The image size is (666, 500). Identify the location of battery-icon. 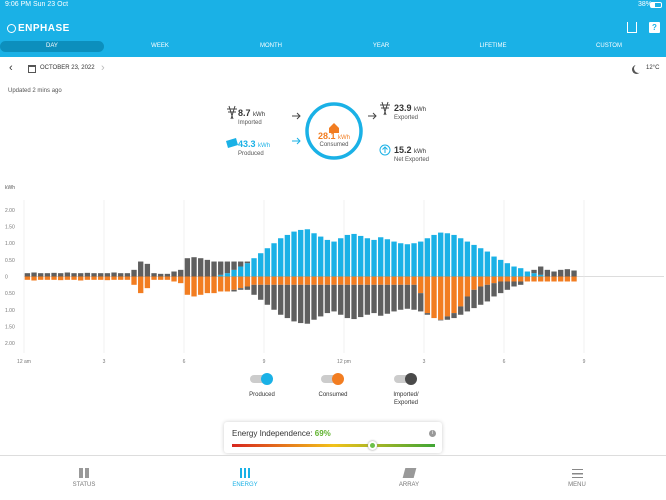
(656, 5).